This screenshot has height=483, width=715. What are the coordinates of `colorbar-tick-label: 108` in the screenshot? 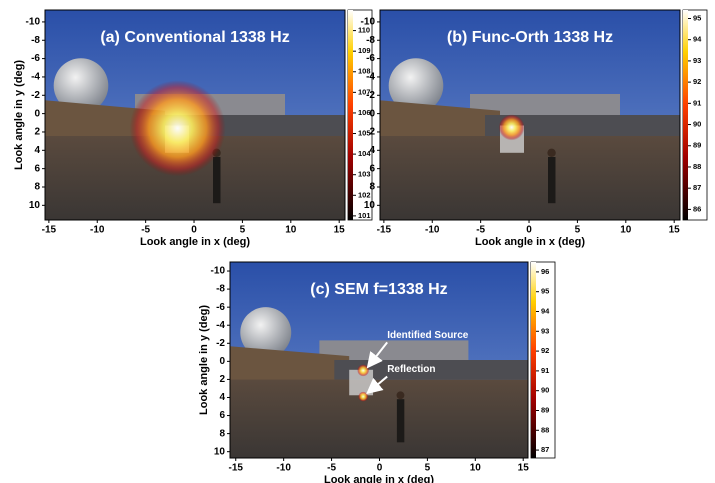 It's located at (364, 71).